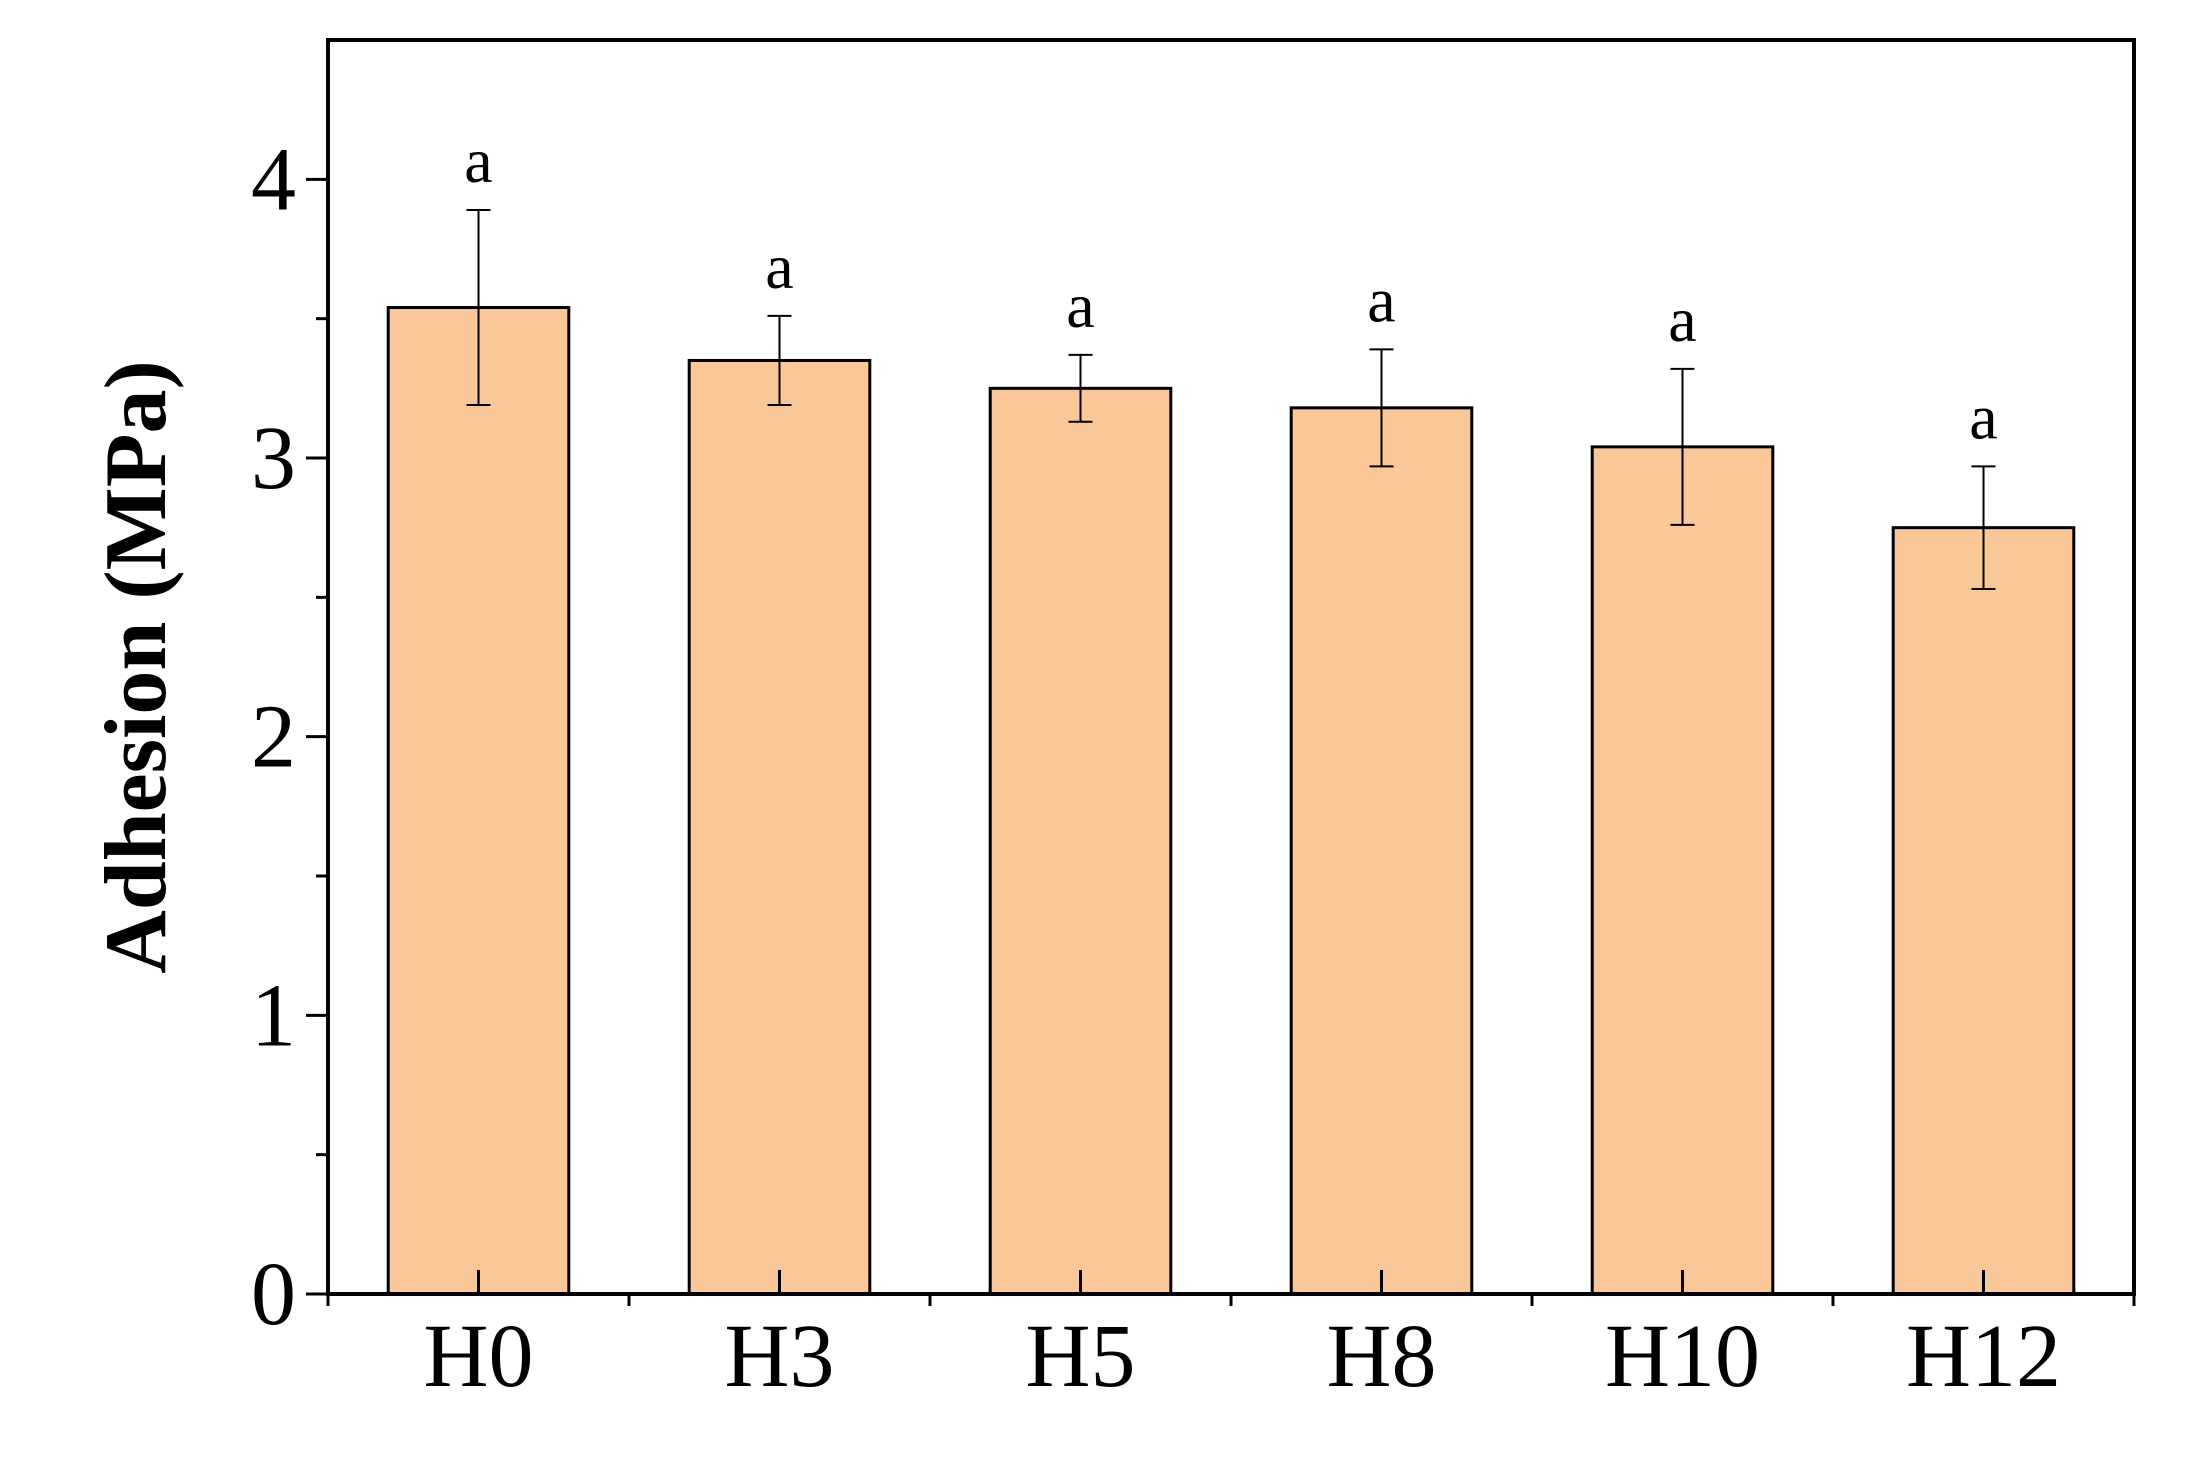  I want to click on bar-h0, so click(478, 801).